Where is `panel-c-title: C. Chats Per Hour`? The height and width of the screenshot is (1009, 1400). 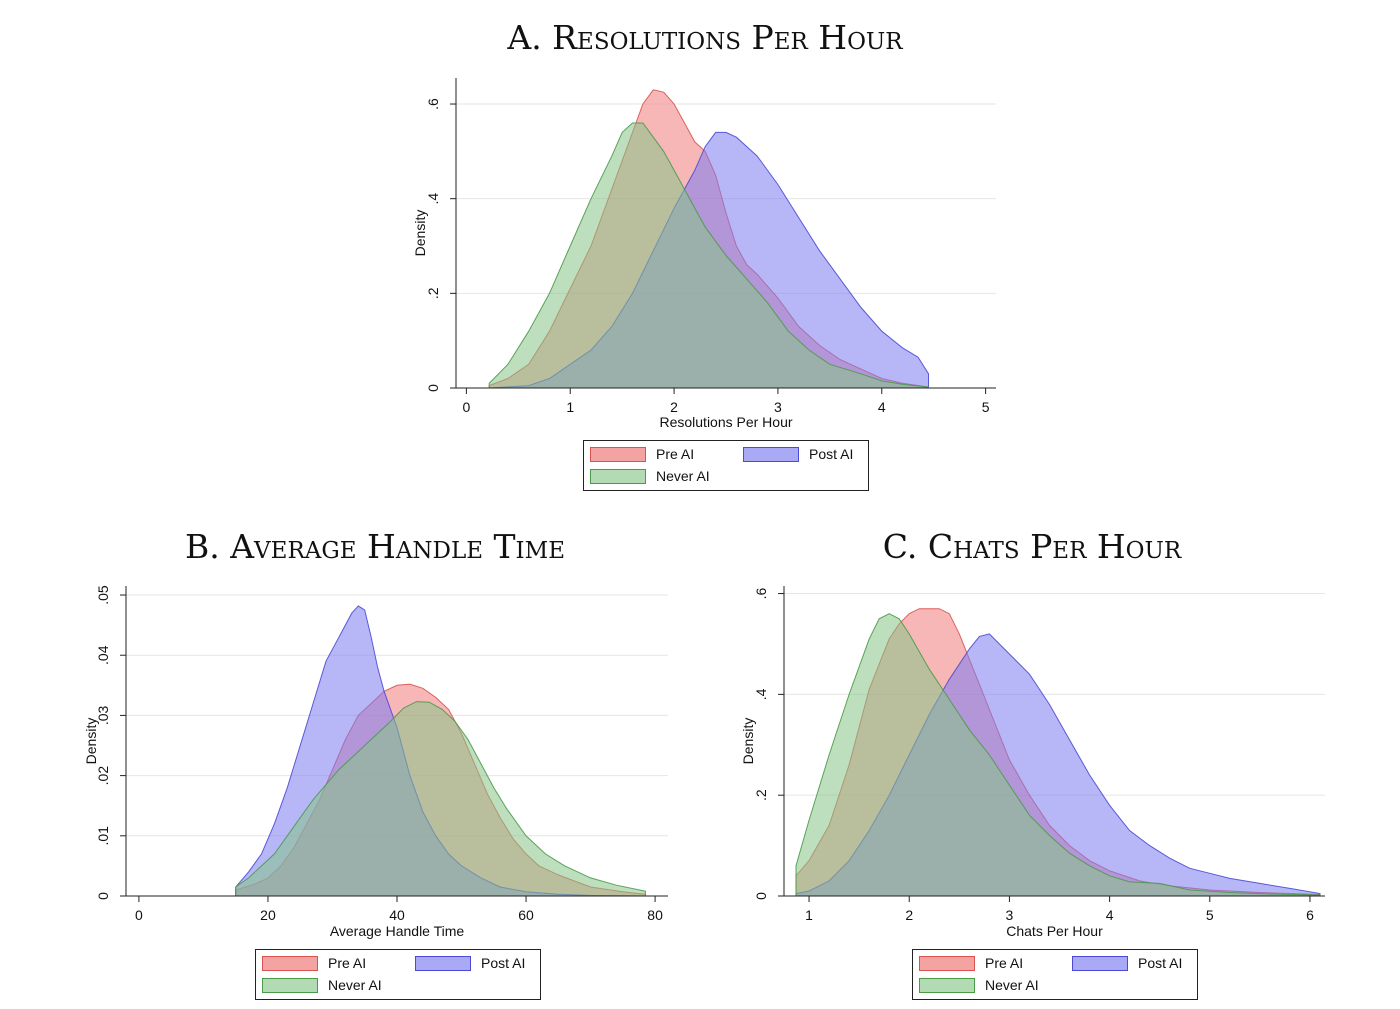
panel-c-title: C. Chats Per Hour is located at coordinates (1032, 546).